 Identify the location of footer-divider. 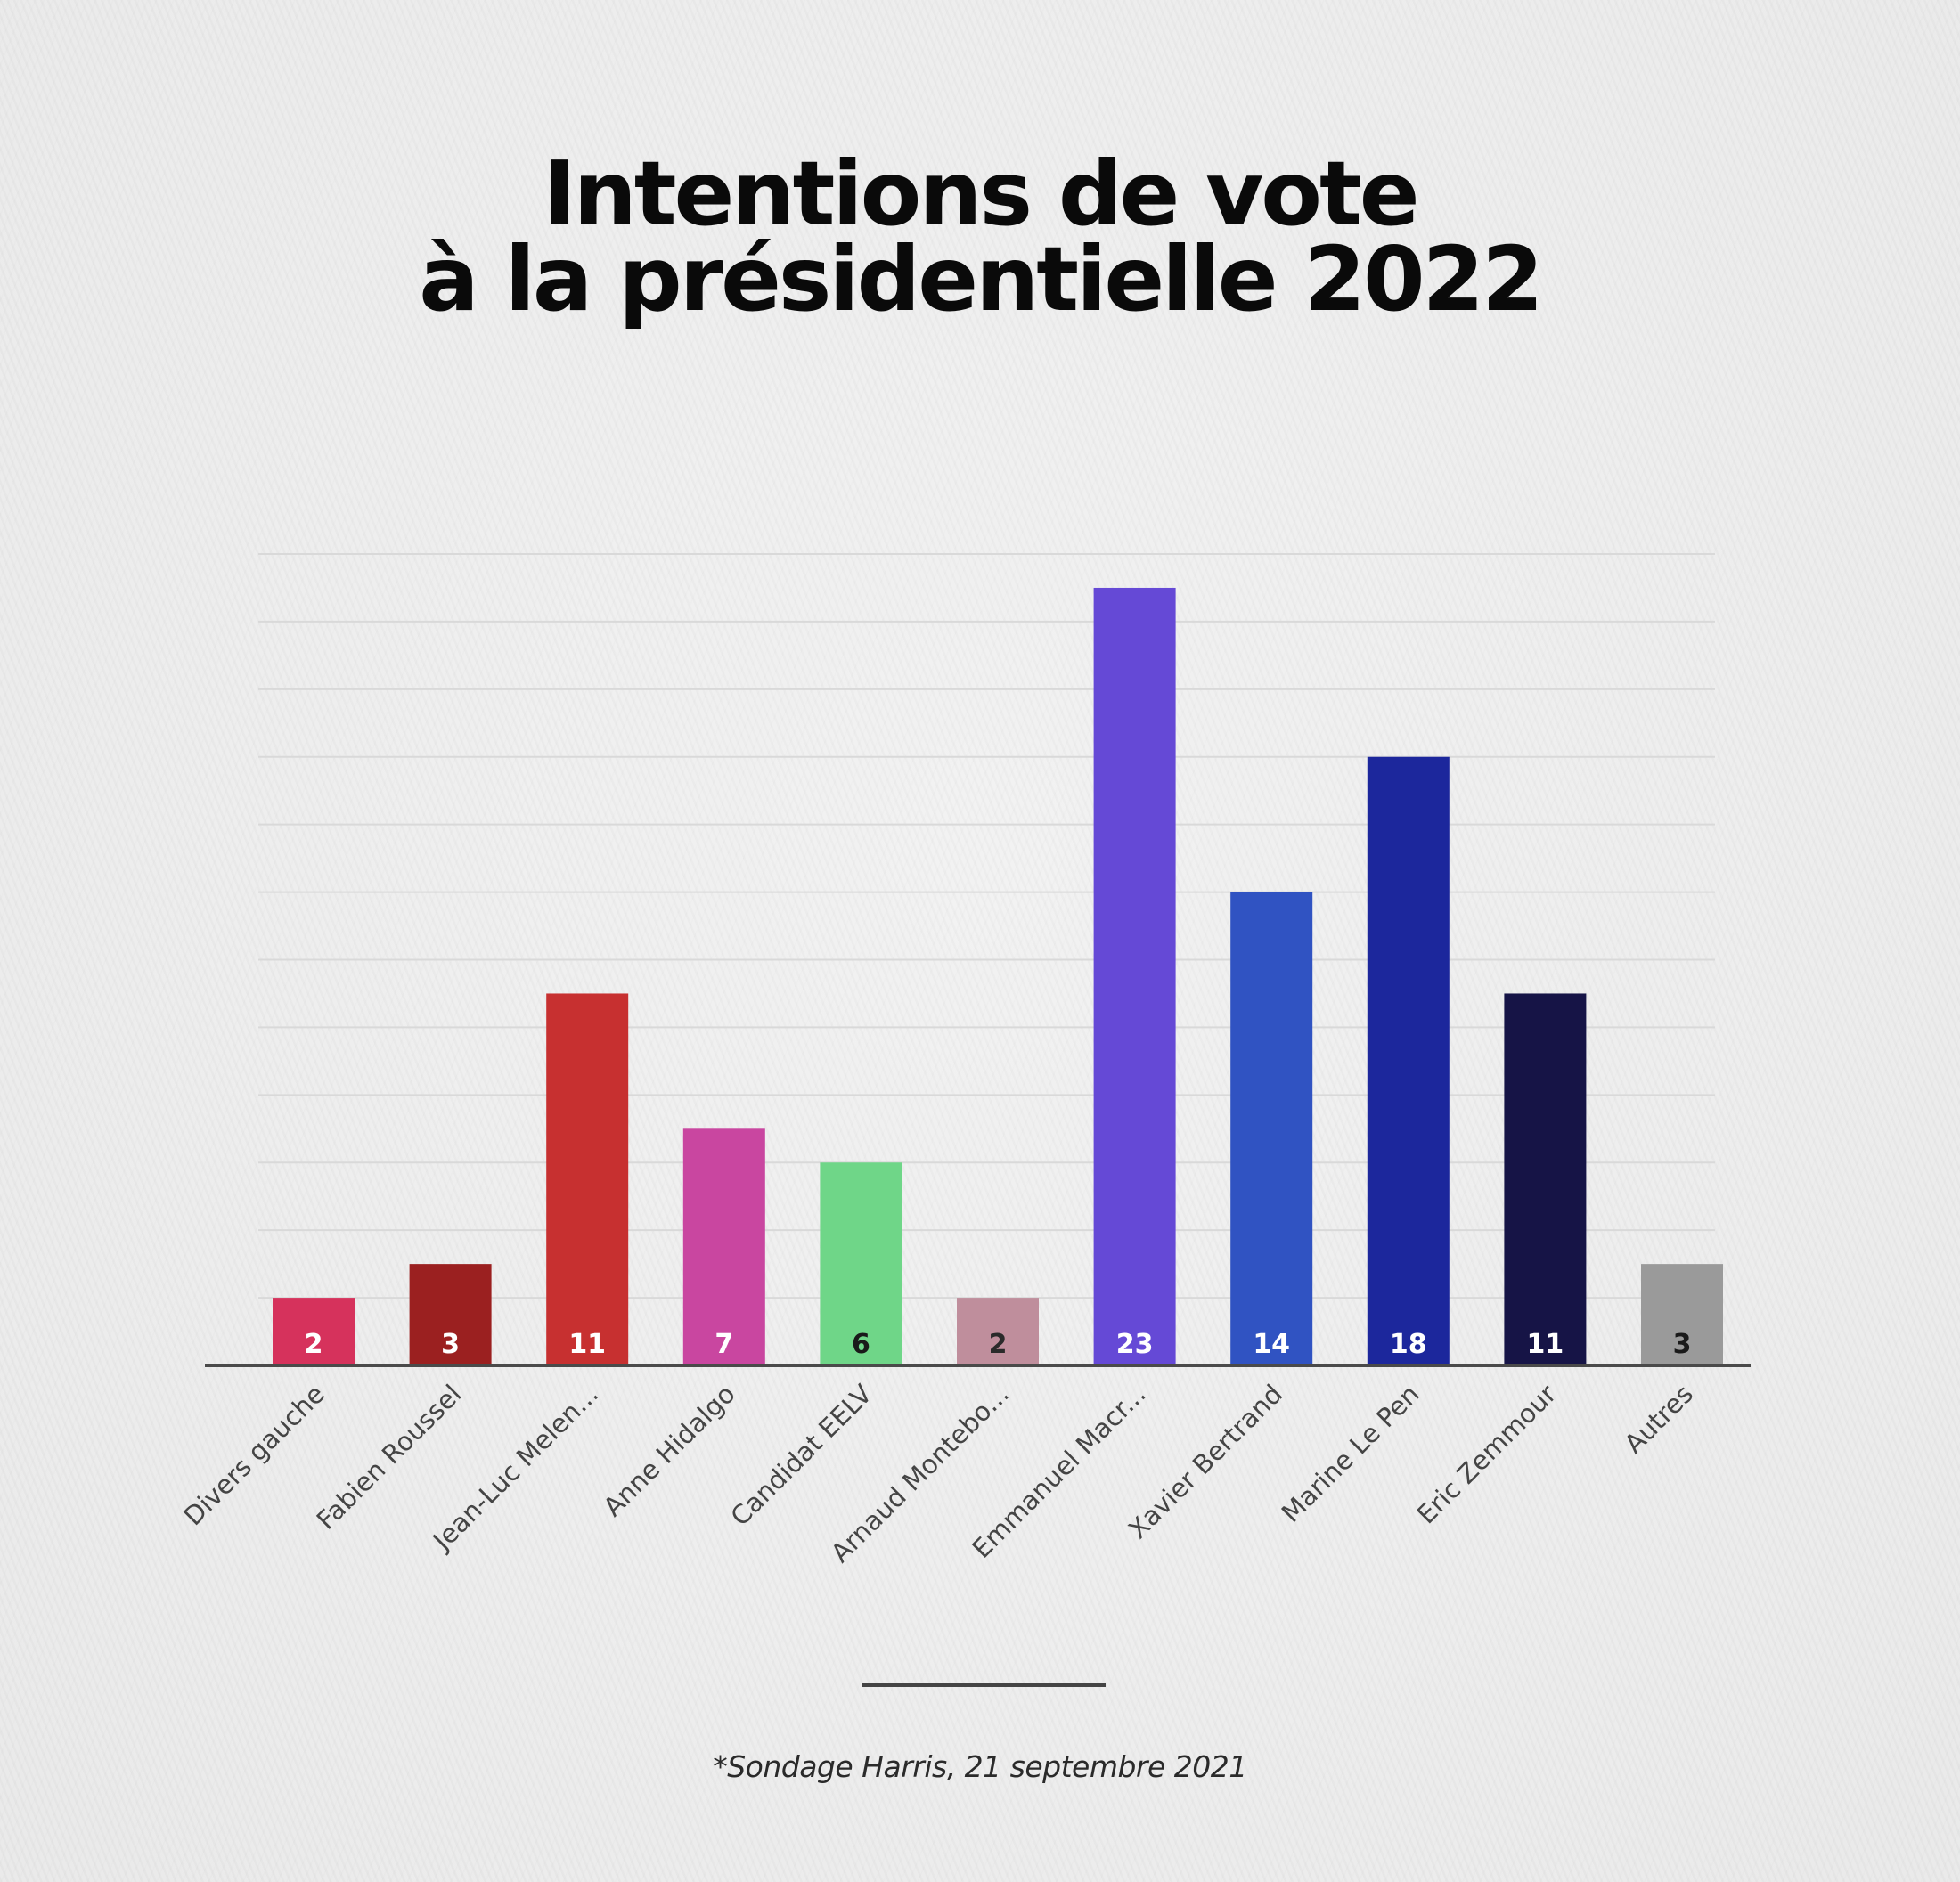
(984, 1685).